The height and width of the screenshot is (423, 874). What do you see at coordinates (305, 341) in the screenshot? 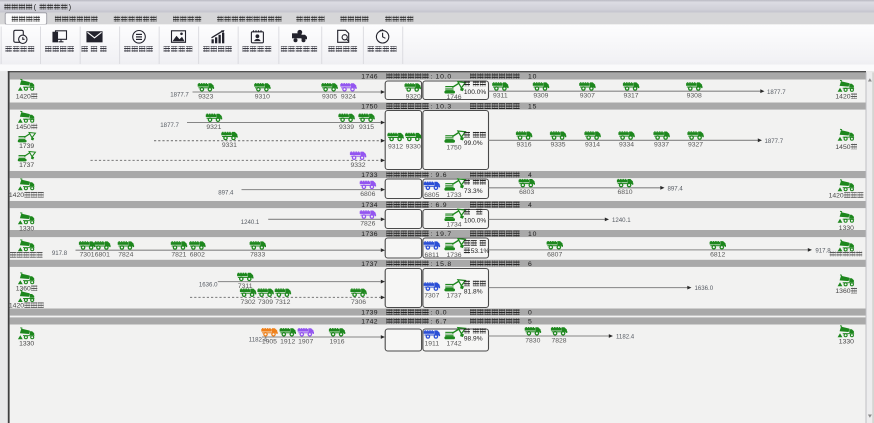
I see `svg-text: 1907` at bounding box center [305, 341].